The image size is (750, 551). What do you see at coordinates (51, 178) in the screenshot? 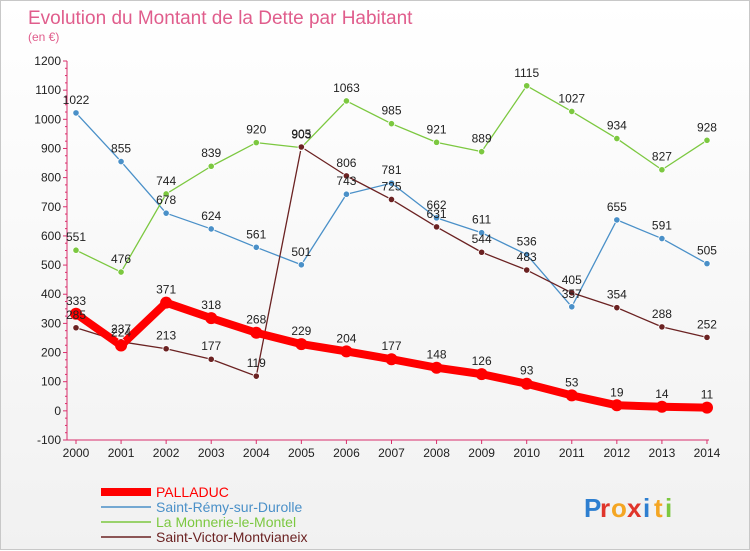
I see `y-tick-label: 800` at bounding box center [51, 178].